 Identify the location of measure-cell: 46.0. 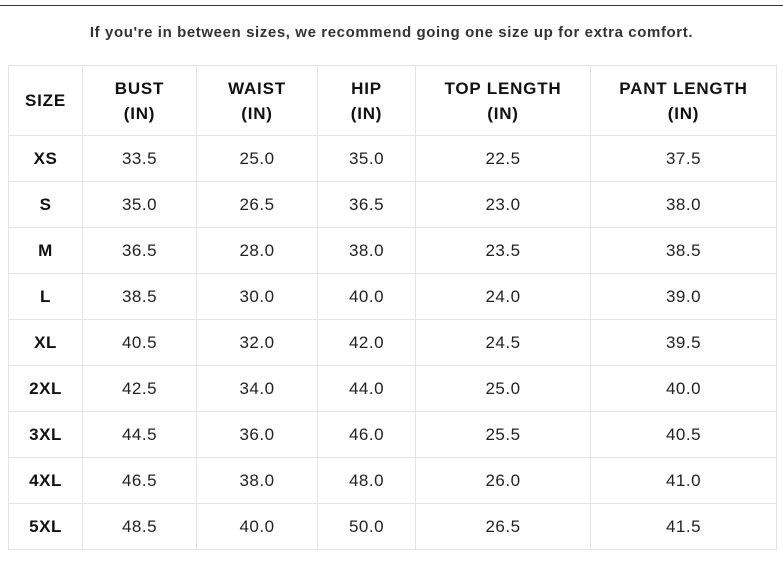
(366, 434).